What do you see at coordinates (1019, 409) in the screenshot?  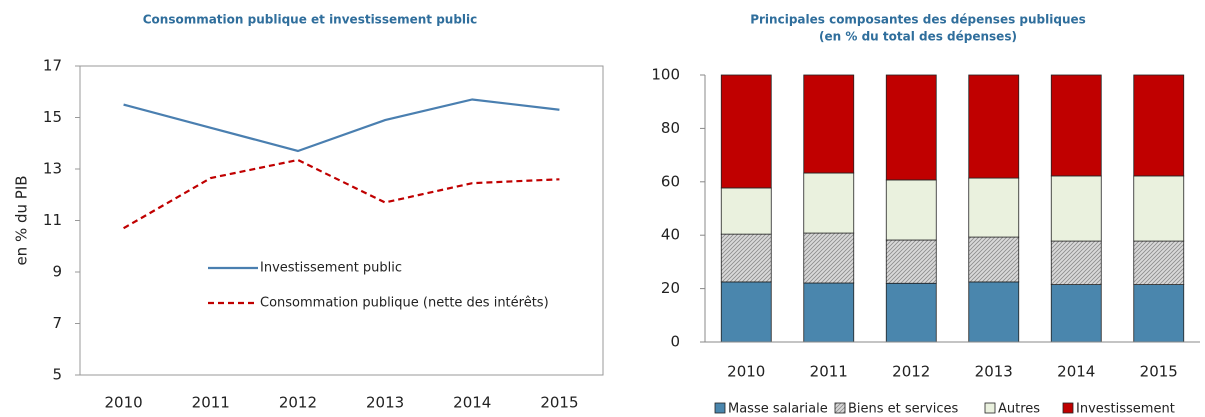 I see `legend-label: Autres` at bounding box center [1019, 409].